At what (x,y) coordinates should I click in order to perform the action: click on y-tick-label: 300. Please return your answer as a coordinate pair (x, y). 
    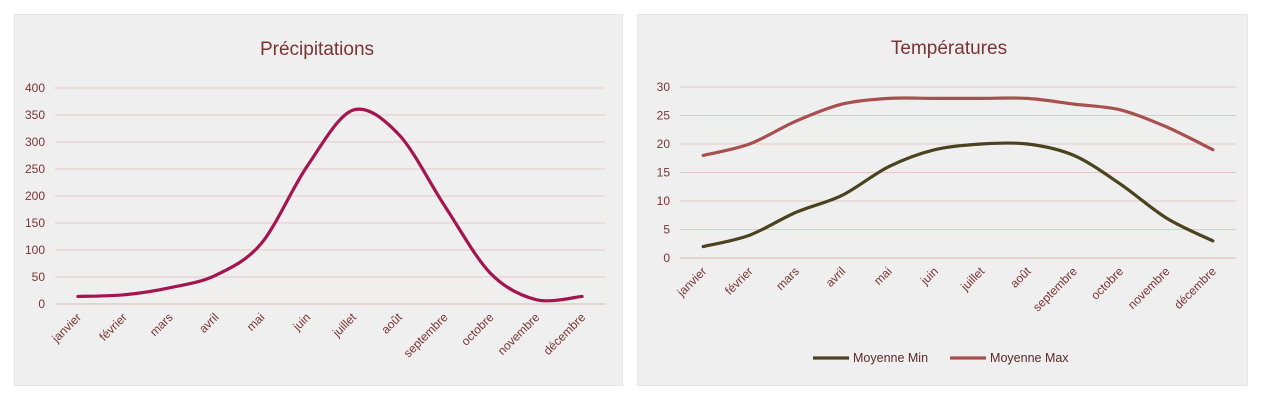
    Looking at the image, I should click on (35, 142).